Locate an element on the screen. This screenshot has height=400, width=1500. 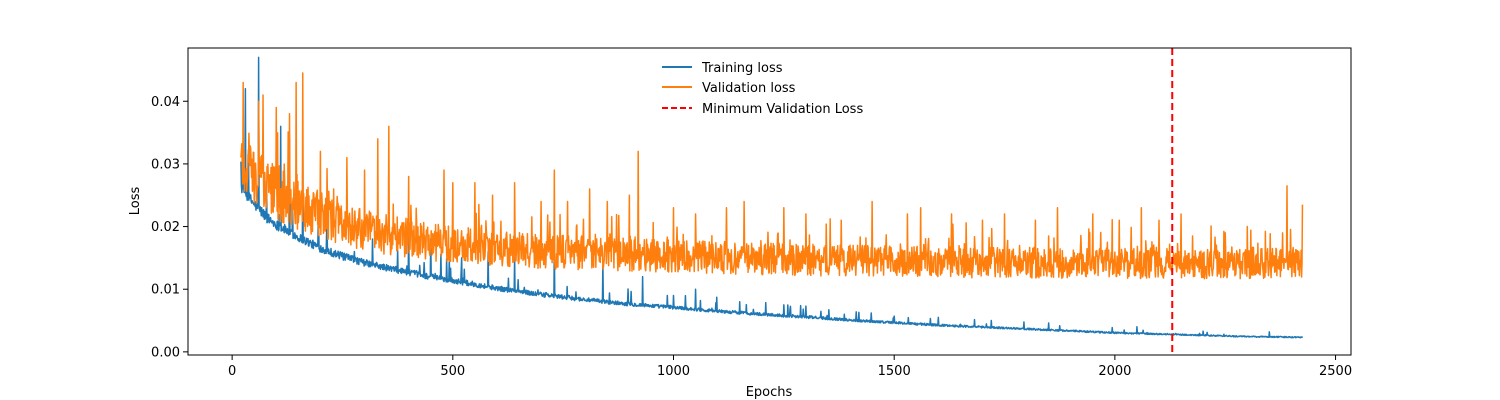
x-axis-label: Epochs is located at coordinates (769, 392).